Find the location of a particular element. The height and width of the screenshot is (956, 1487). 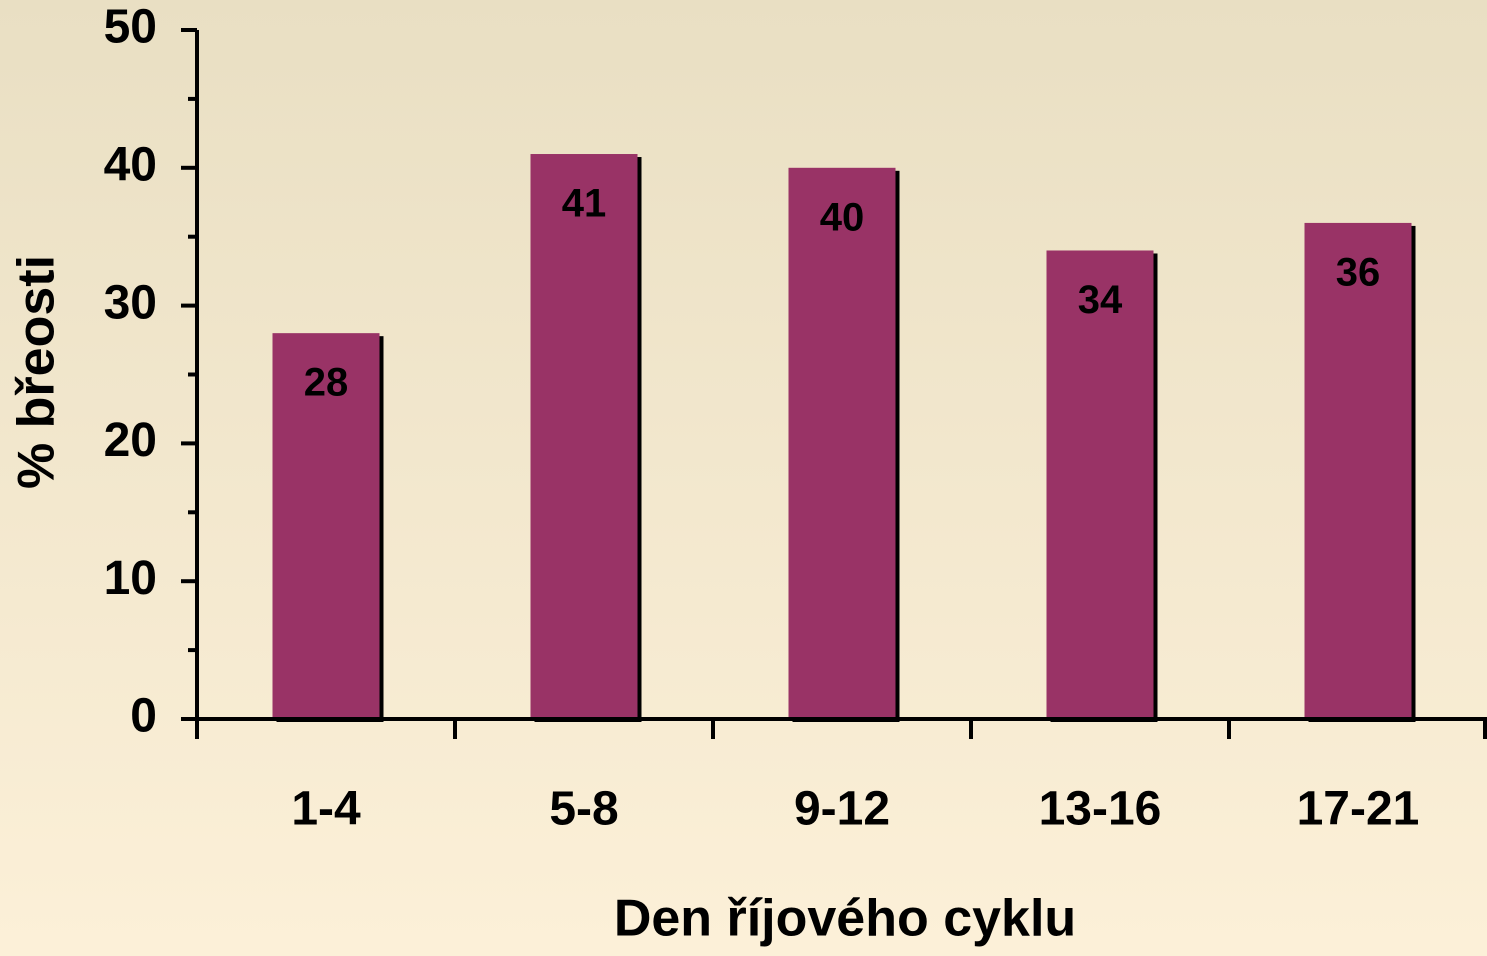

y-axis-label: % břeosti is located at coordinates (37, 372).